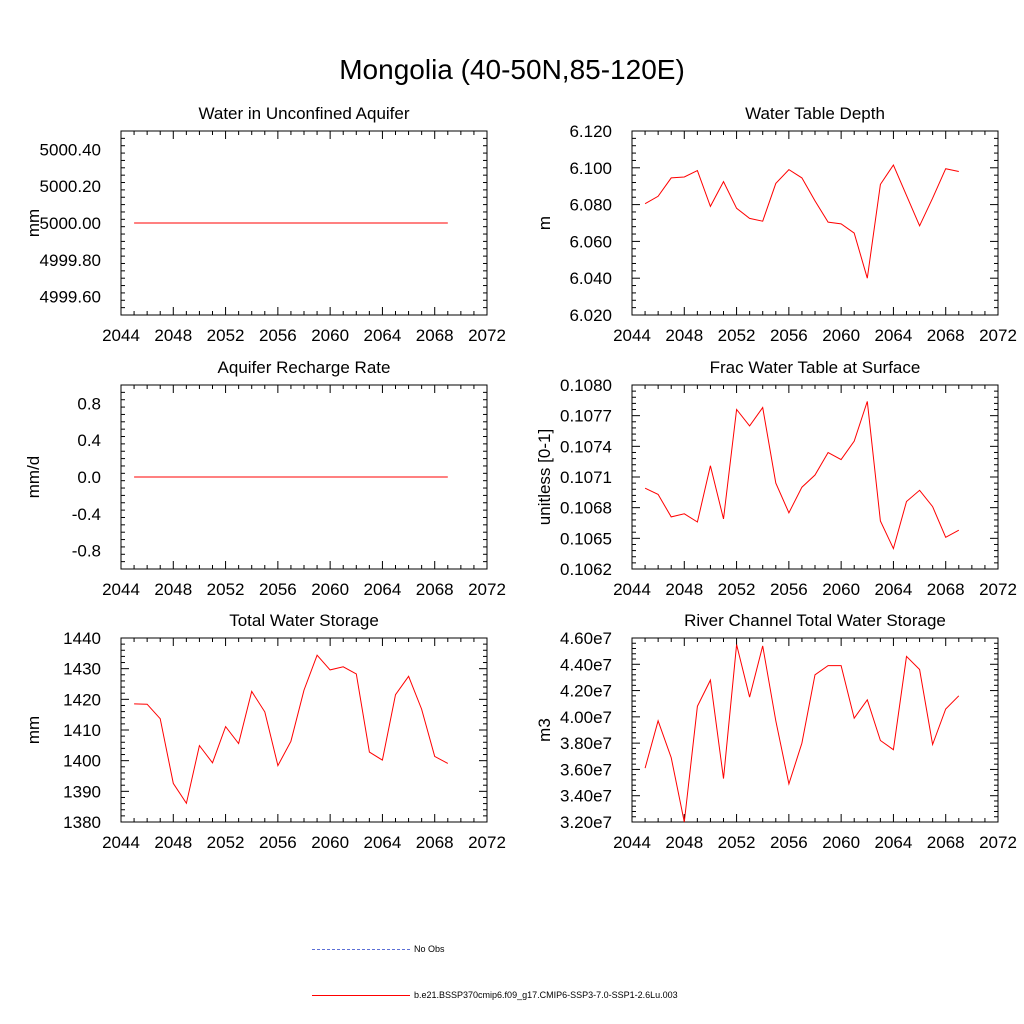  Describe the element at coordinates (304, 367) in the screenshot. I see `chart-title: Aquifer Recharge Rate` at that location.